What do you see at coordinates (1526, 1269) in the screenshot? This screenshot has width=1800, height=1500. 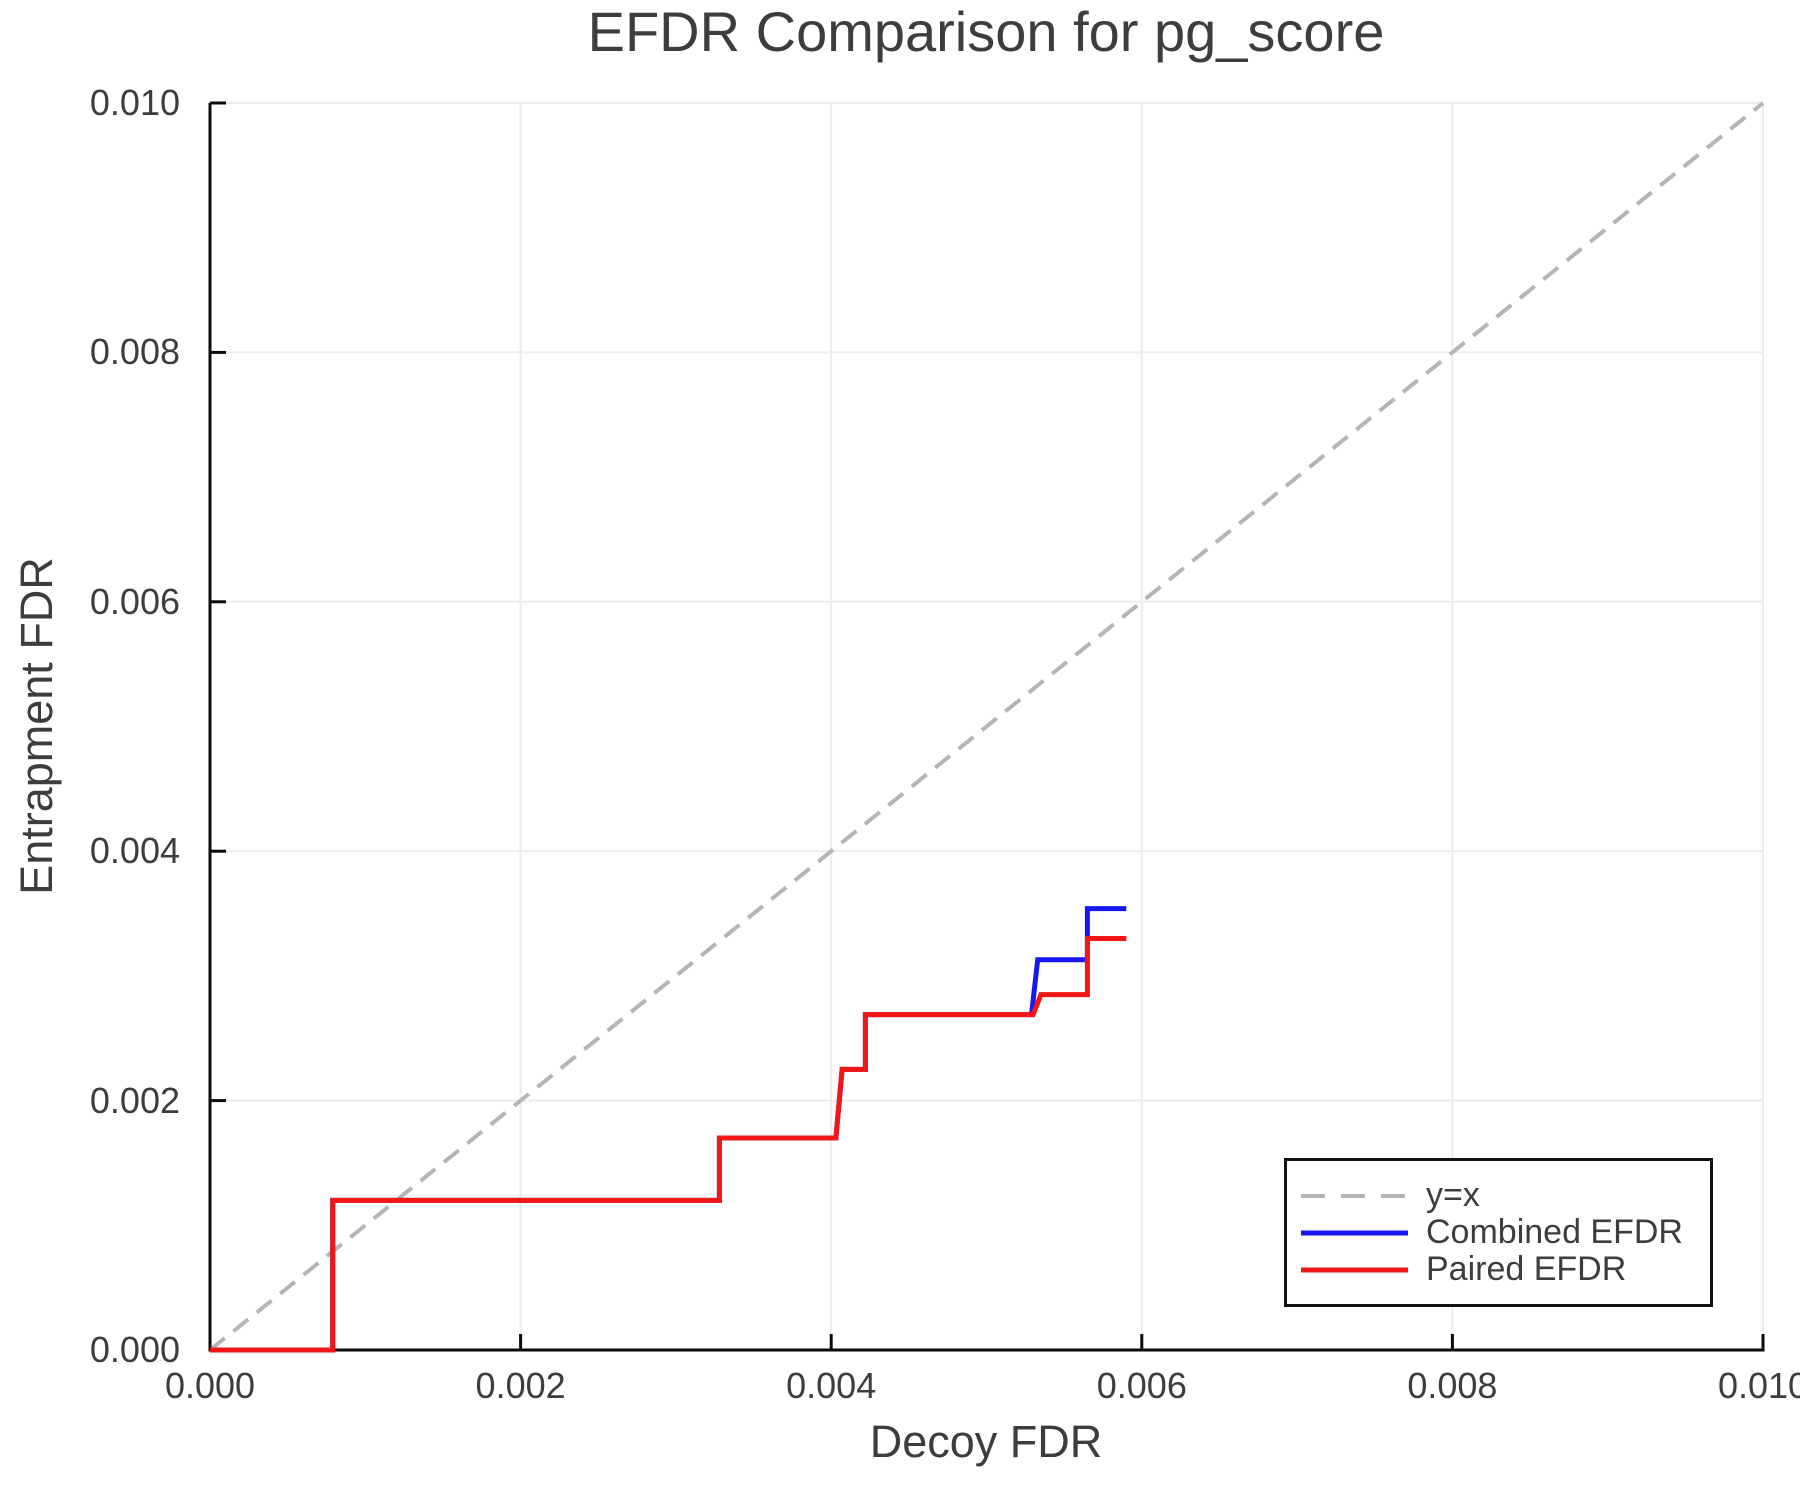 I see `legend-label-paired: Paired EFDR` at bounding box center [1526, 1269].